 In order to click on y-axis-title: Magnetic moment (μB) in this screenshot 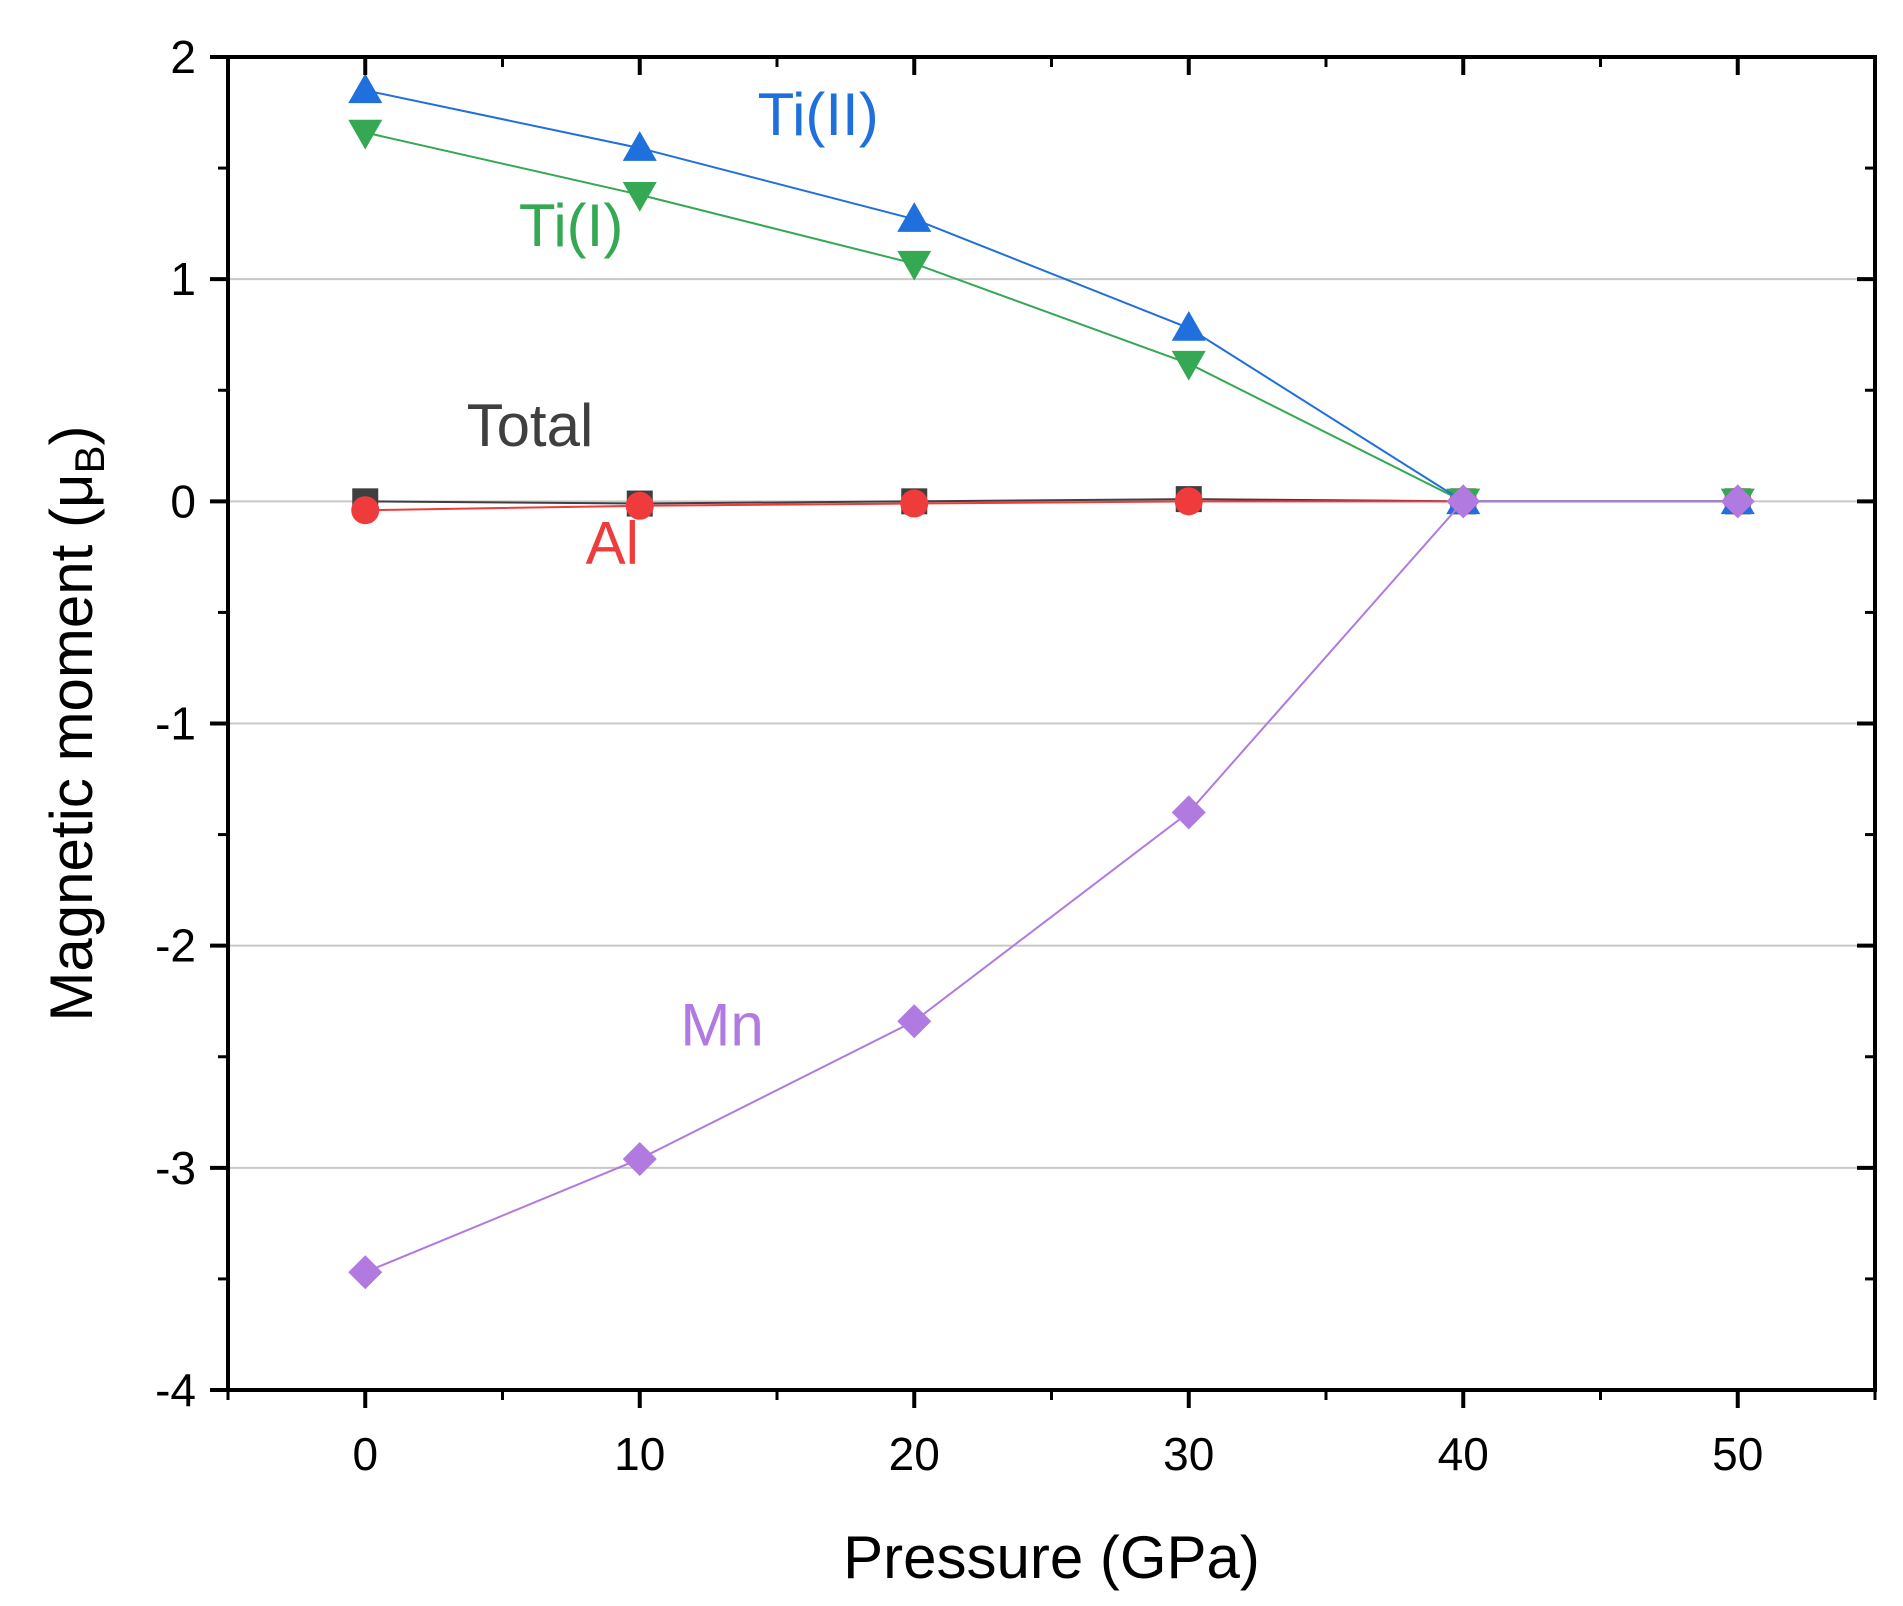, I will do `click(75, 723)`.